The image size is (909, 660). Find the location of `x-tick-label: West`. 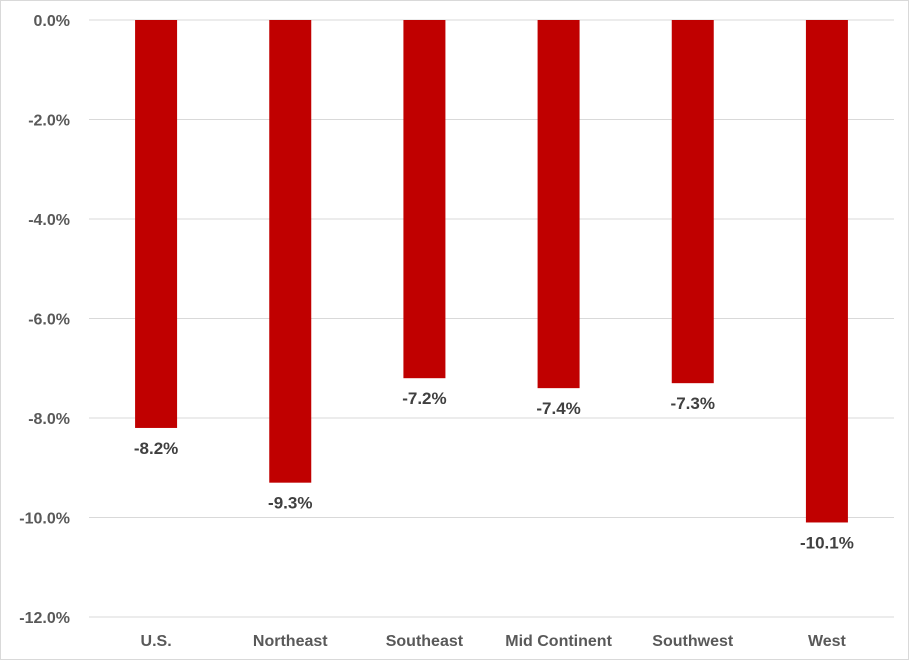

x-tick-label: West is located at coordinates (827, 641).